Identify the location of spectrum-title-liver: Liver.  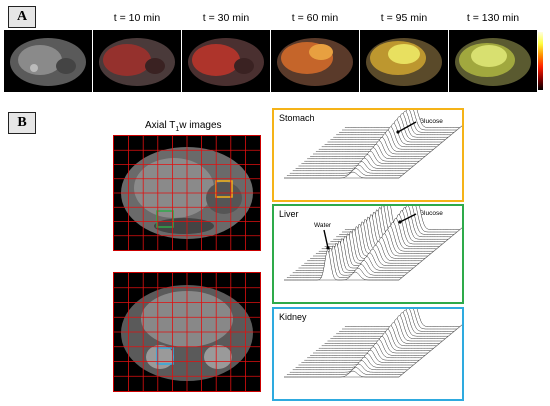
(289, 214).